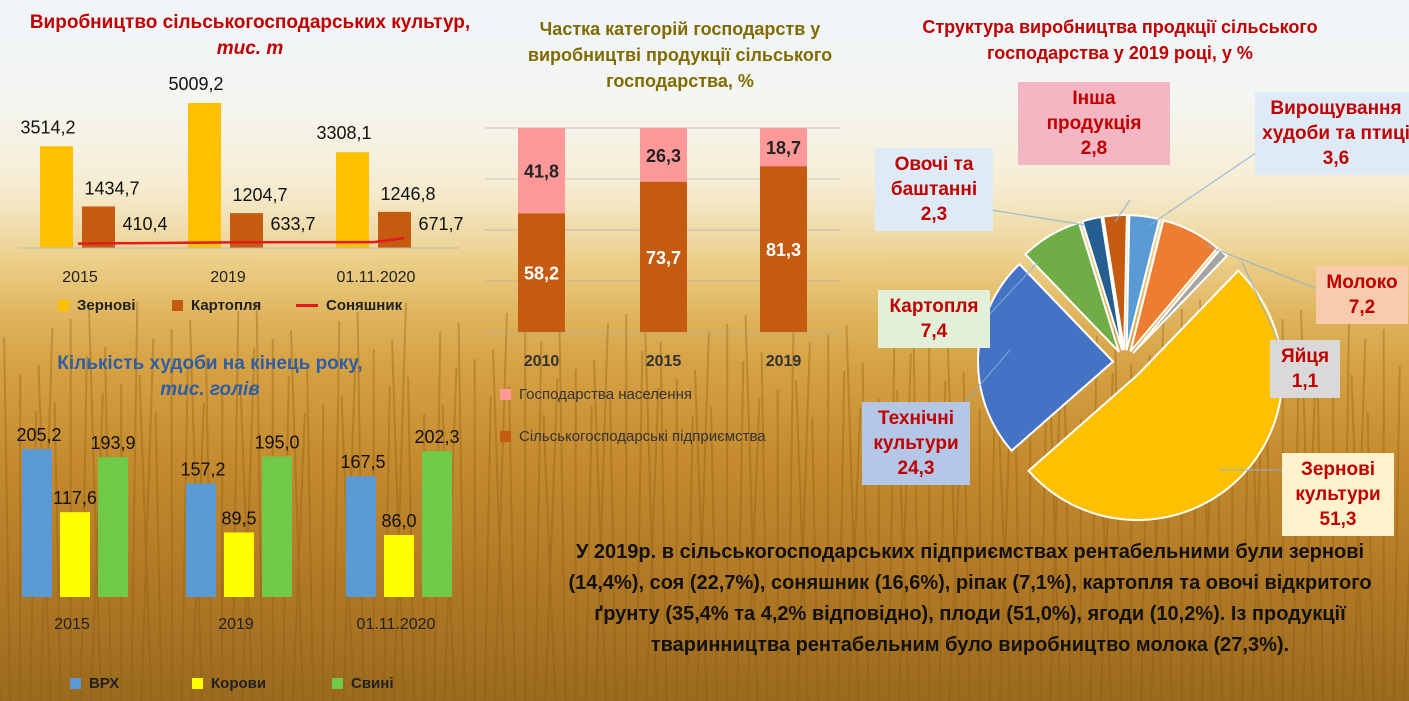 This screenshot has height=701, width=1409. I want to click on pie-label-vegetables: Овочі та баштанні 2,3, so click(934, 189).